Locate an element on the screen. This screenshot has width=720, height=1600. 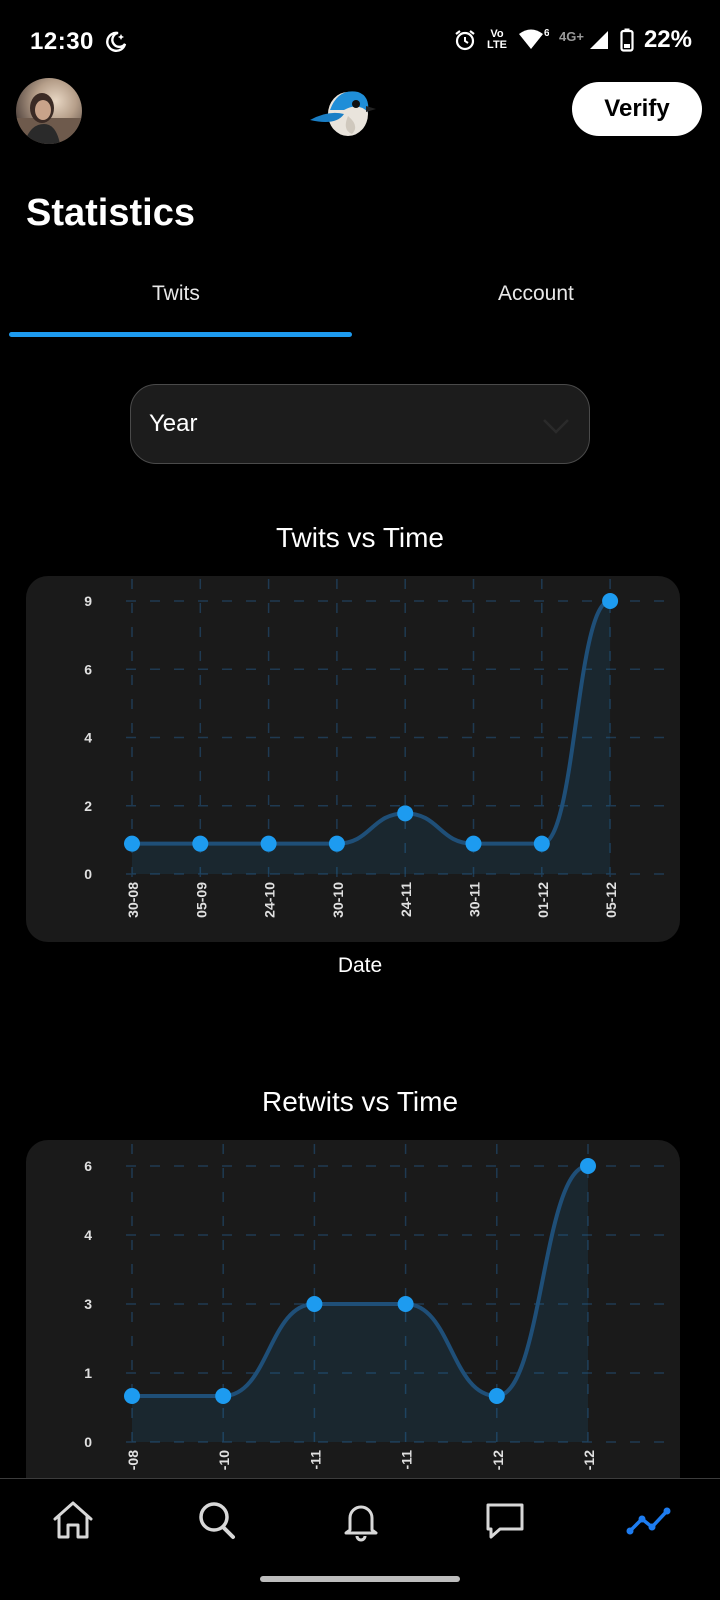
chart-title-twits: Twits vs Time is located at coordinates (359, 537).